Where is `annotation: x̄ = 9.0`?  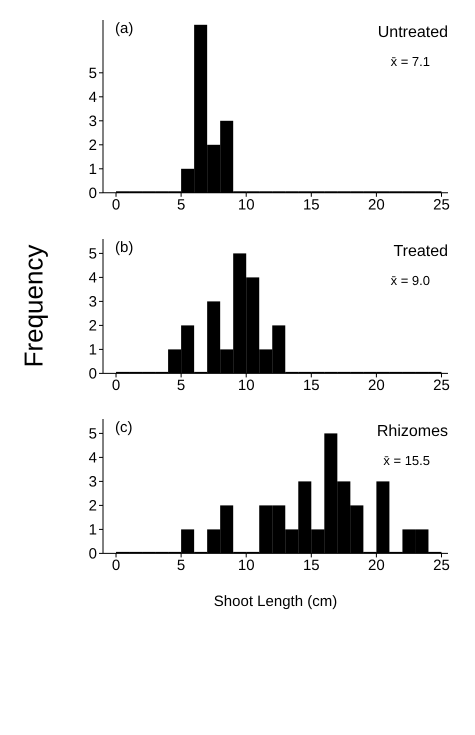 annotation: x̄ = 9.0 is located at coordinates (410, 280).